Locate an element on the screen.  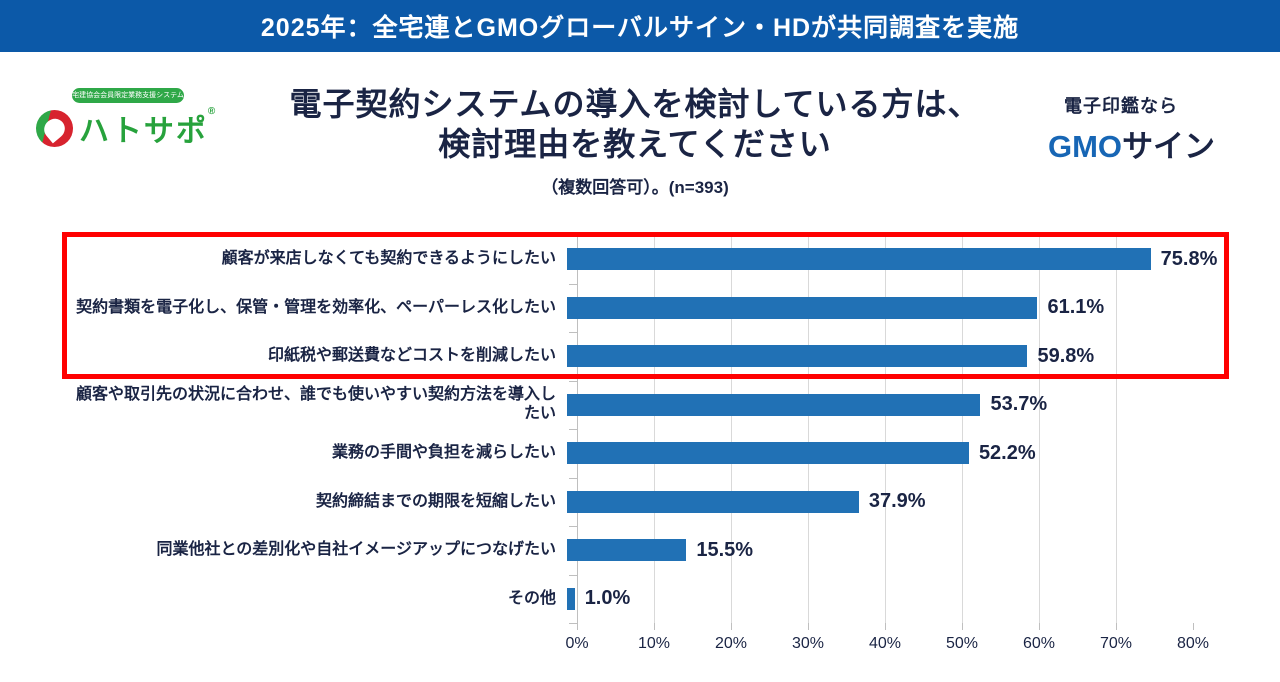
value-label: 15.5% is located at coordinates (725, 549).